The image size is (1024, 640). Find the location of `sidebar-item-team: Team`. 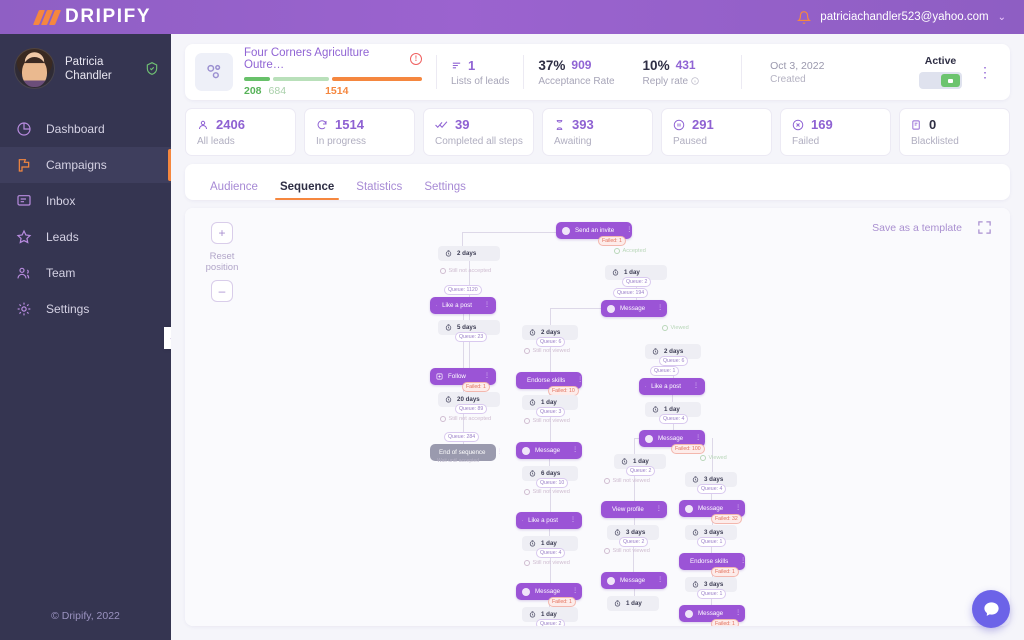

sidebar-item-team: Team is located at coordinates (85, 273).